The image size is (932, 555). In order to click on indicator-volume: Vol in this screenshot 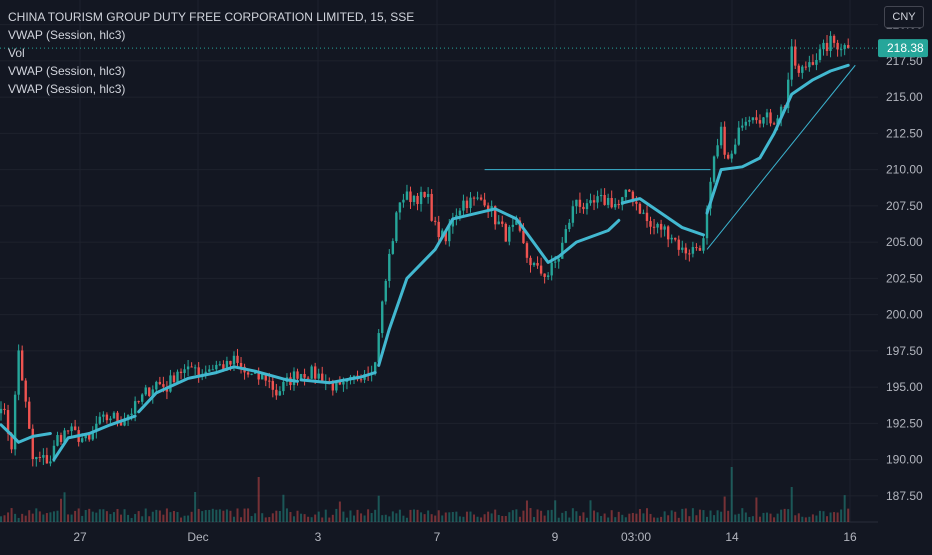, I will do `click(16, 53)`.